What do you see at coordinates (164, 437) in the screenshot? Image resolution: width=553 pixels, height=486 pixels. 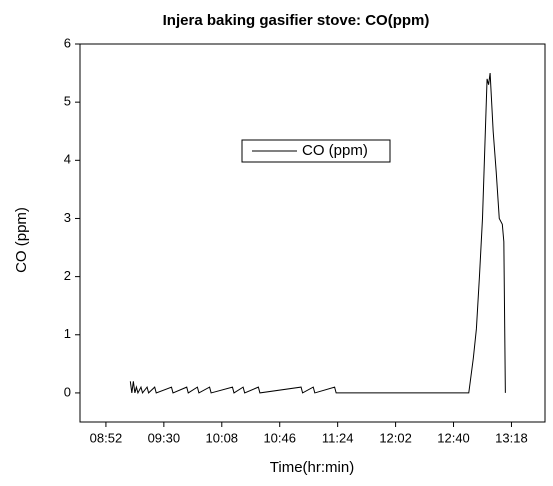 I see `x-tick-label: 09:30` at bounding box center [164, 437].